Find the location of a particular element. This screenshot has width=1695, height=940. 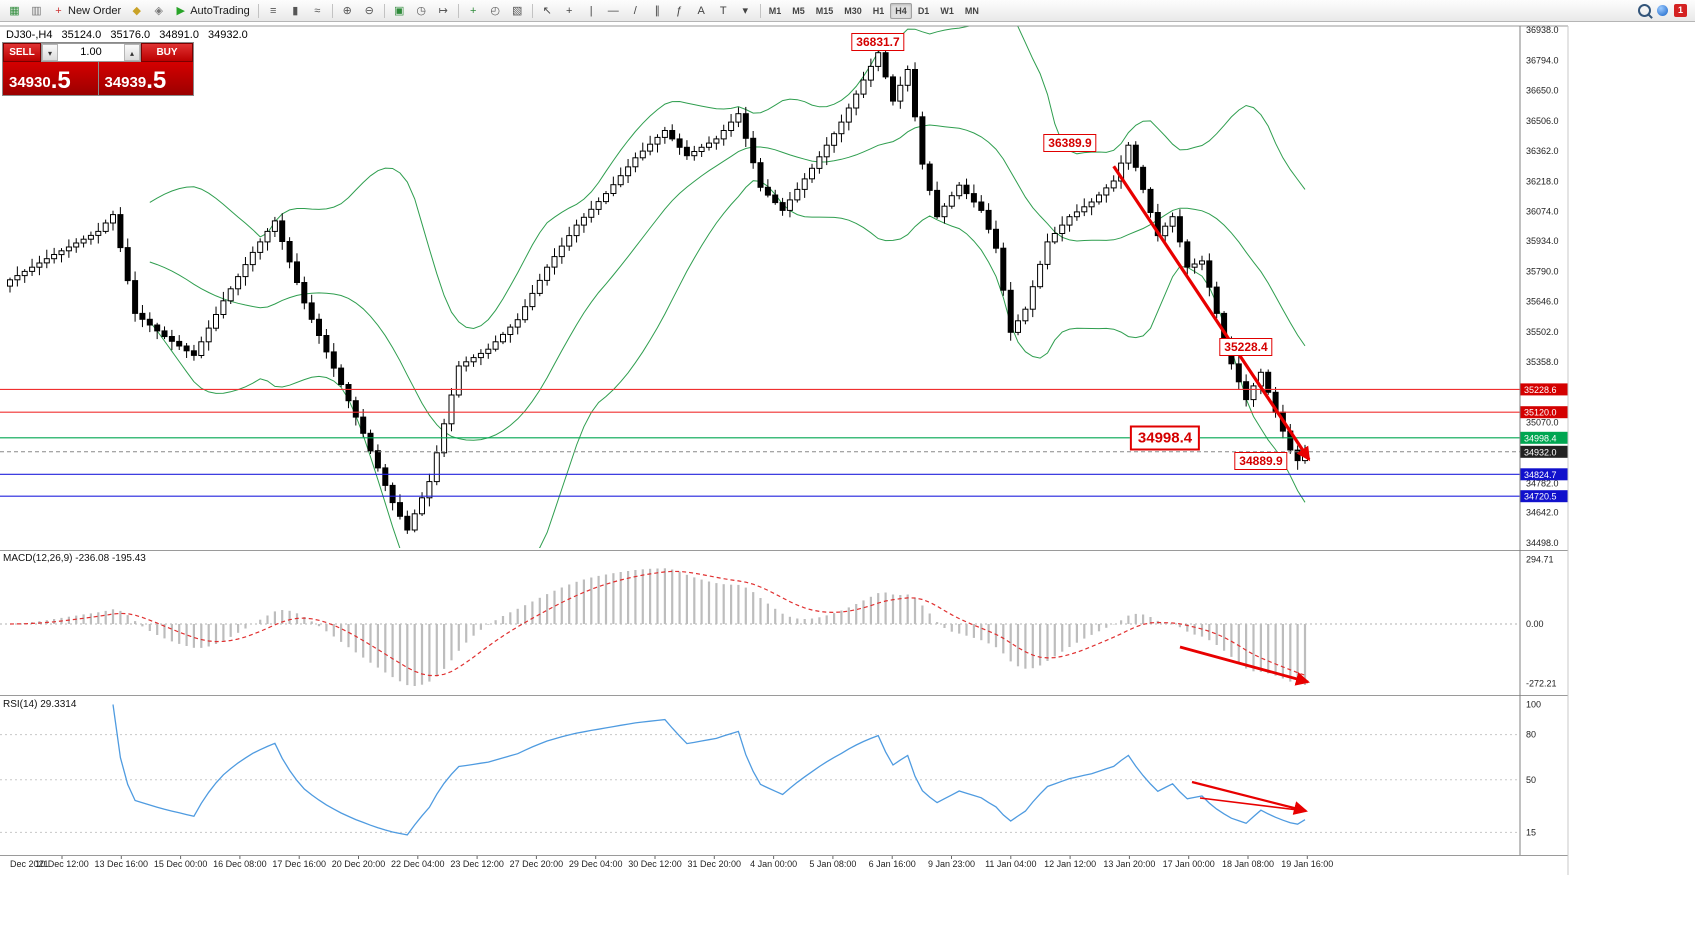

line-chart-icon: ≈ is located at coordinates (317, 10).